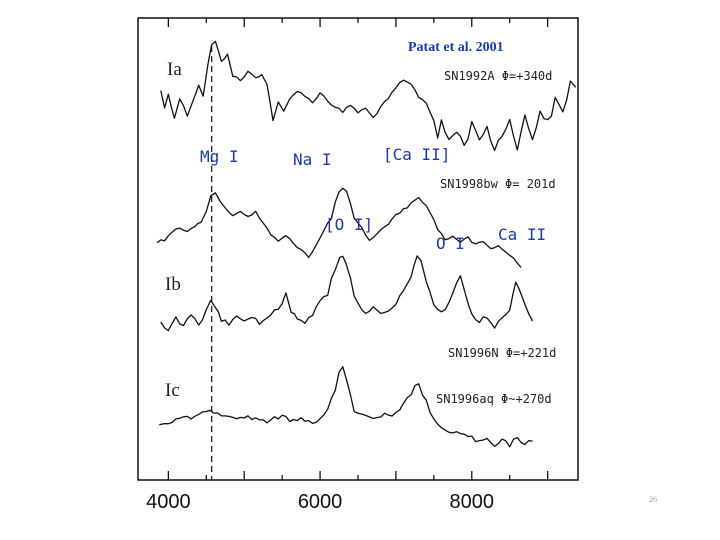  I want to click on x-tick-label: 6000, so click(320, 502).